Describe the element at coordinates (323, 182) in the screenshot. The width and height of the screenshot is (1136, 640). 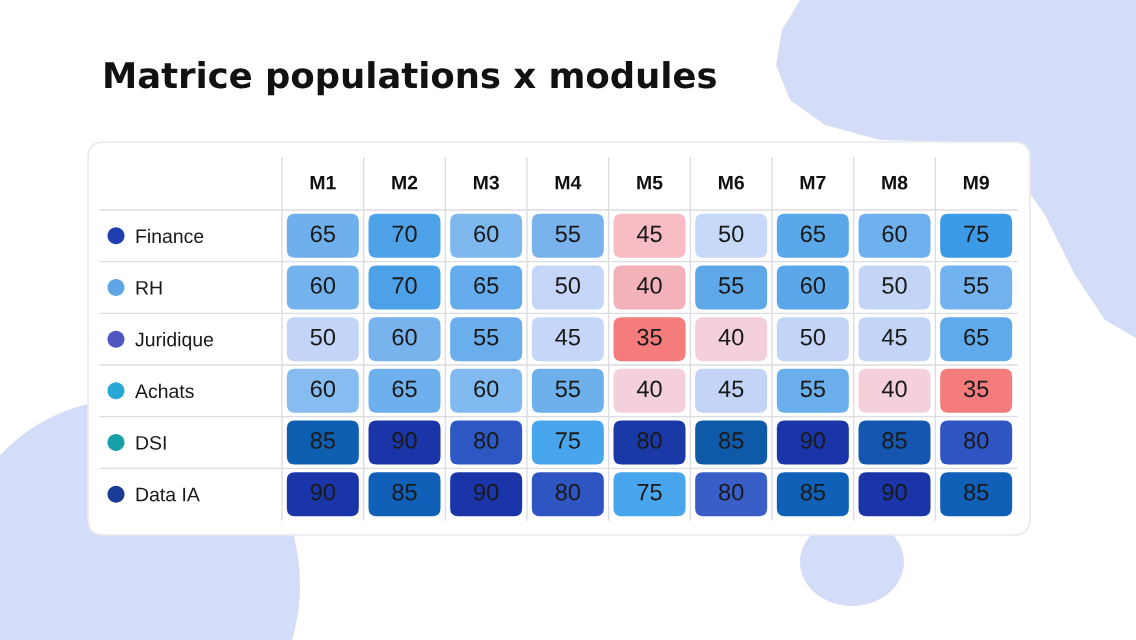
I see `x-tick-label: M1` at that location.